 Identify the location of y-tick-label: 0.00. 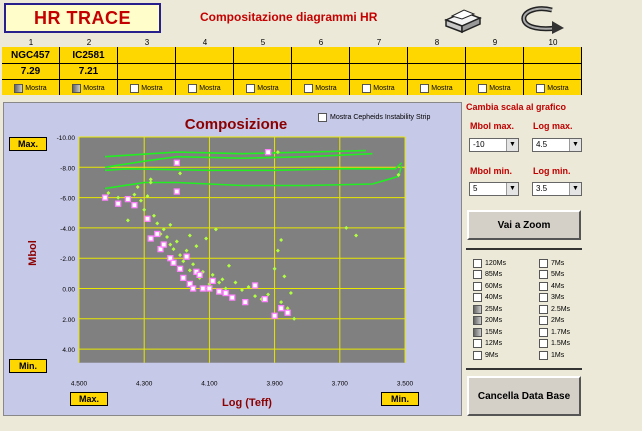
(68, 290).